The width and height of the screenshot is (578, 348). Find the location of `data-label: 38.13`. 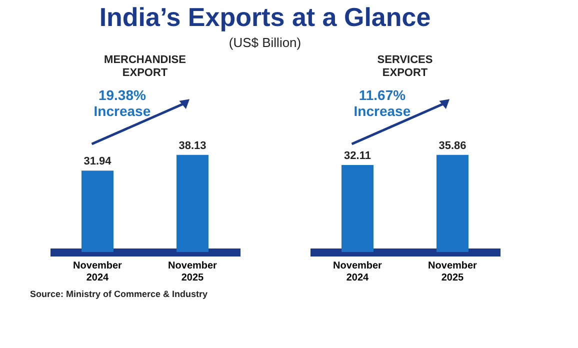

data-label: 38.13 is located at coordinates (192, 146).